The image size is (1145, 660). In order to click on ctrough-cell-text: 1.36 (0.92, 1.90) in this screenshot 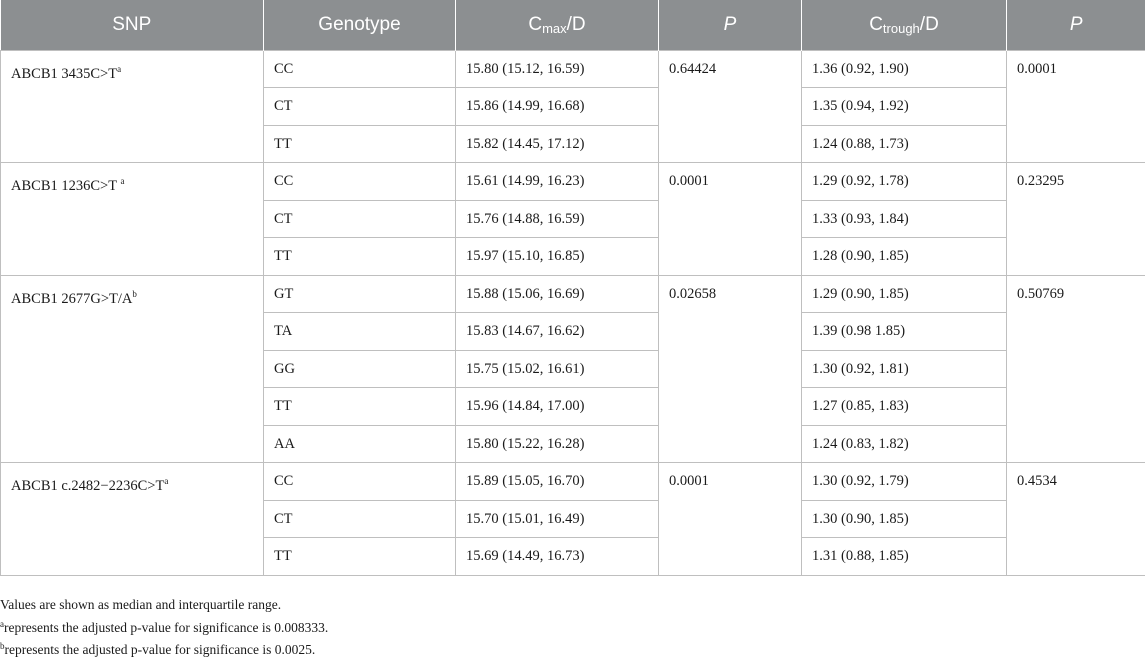, I will do `click(909, 64)`.